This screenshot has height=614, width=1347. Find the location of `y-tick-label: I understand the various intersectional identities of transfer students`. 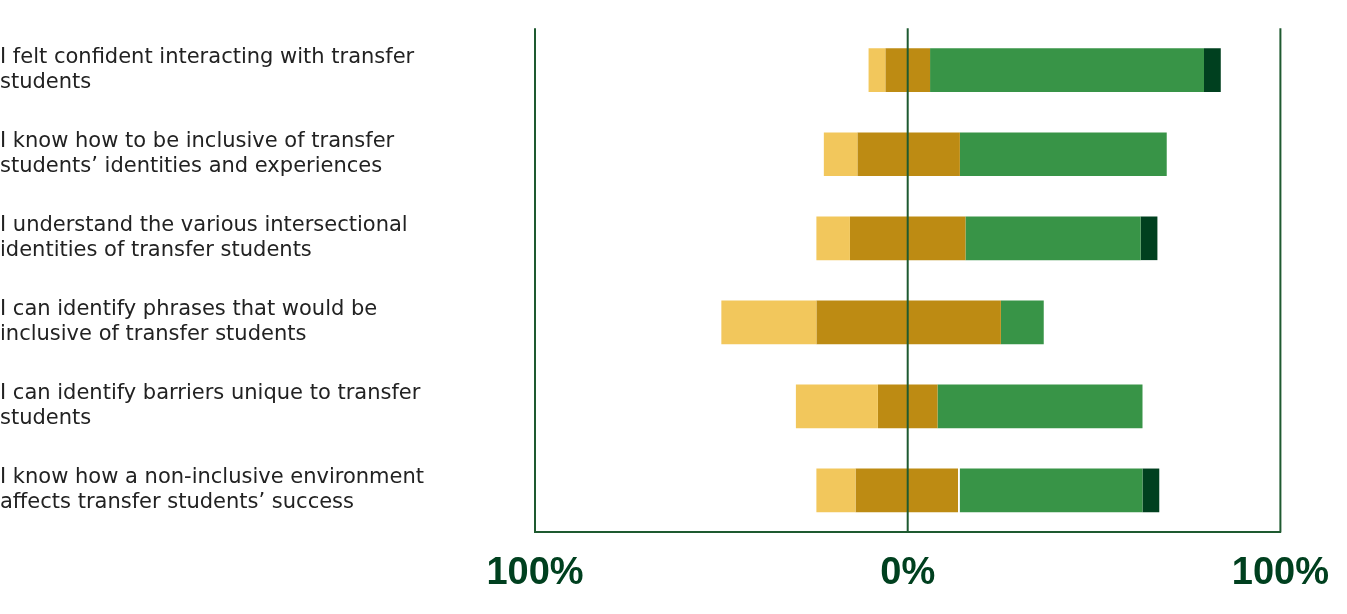

y-tick-label: I understand the various intersectional identities of transfer students is located at coordinates (204, 237).